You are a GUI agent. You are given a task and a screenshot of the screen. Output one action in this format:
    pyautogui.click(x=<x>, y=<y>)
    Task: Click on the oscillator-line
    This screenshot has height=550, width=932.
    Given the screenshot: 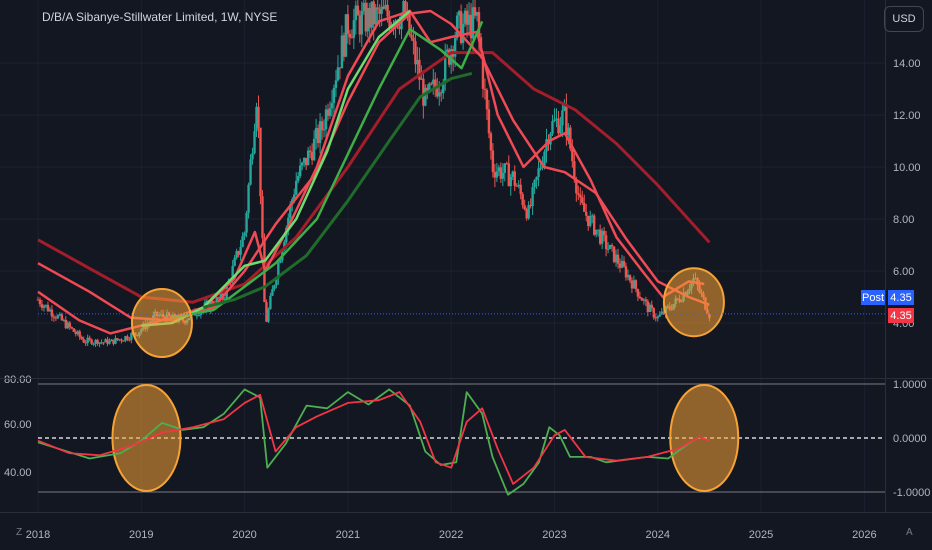 What is the action you would take?
    pyautogui.click(x=373, y=438)
    